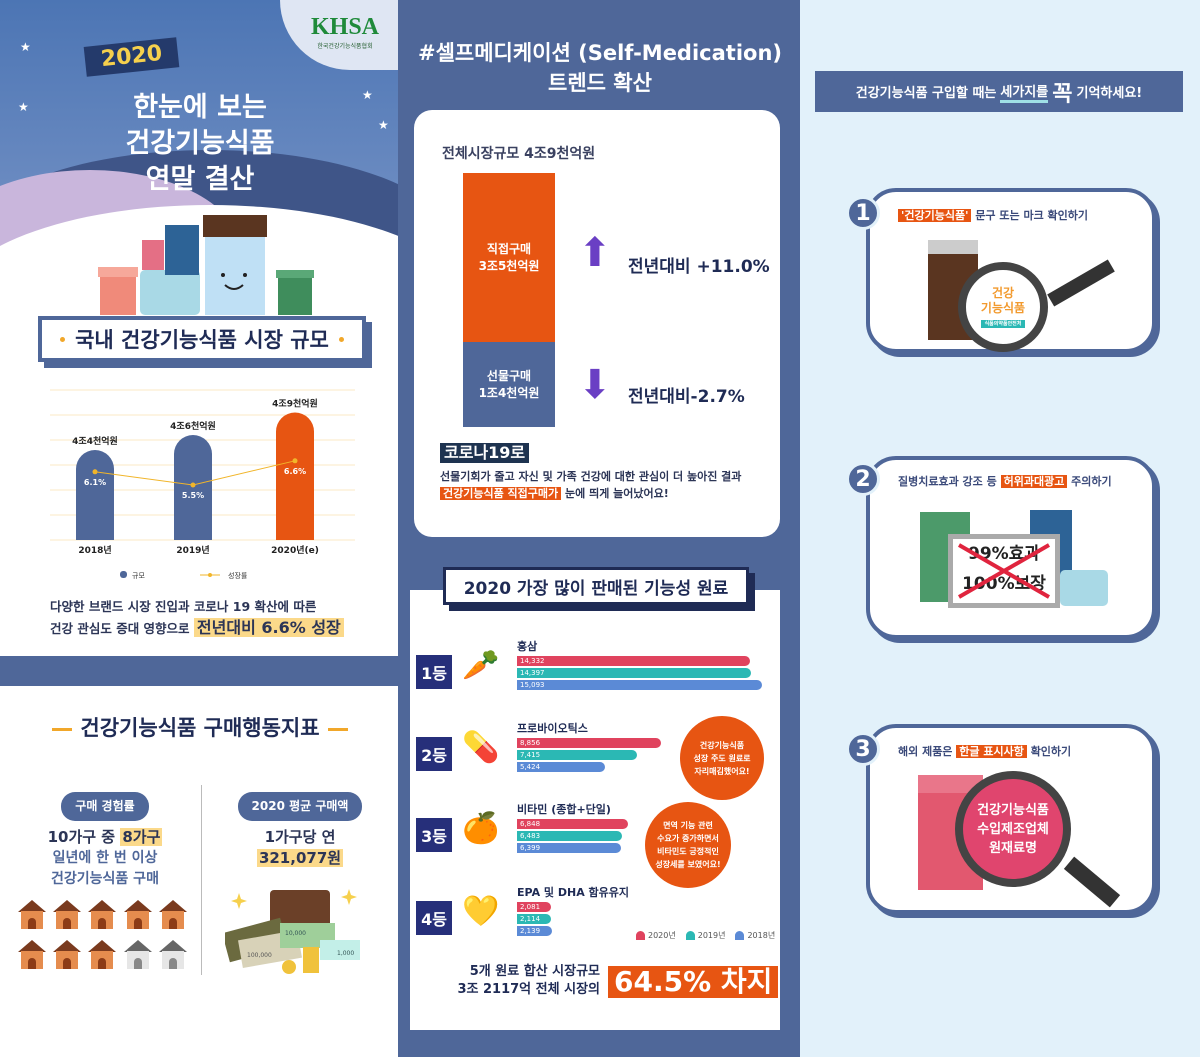 This screenshot has height=1057, width=1200. I want to click on label-text: 수입제조업체, so click(1013, 829).